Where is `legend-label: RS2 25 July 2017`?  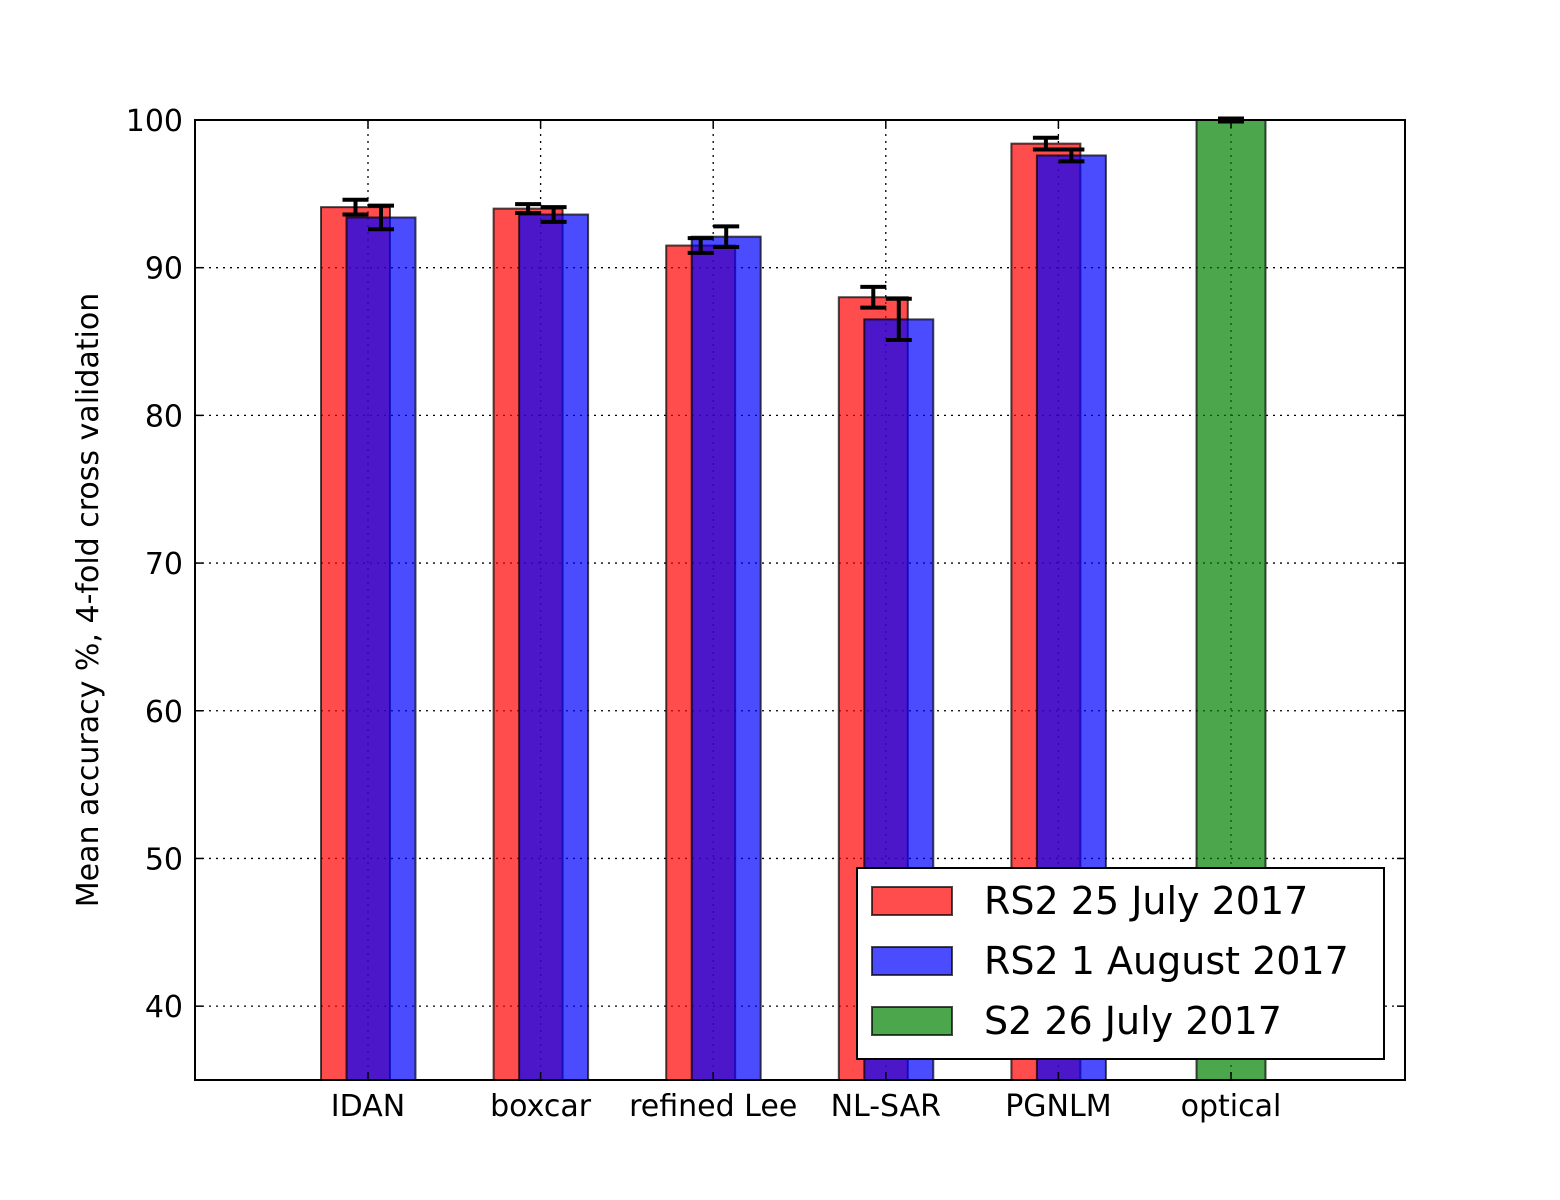 legend-label: RS2 25 July 2017 is located at coordinates (1146, 901).